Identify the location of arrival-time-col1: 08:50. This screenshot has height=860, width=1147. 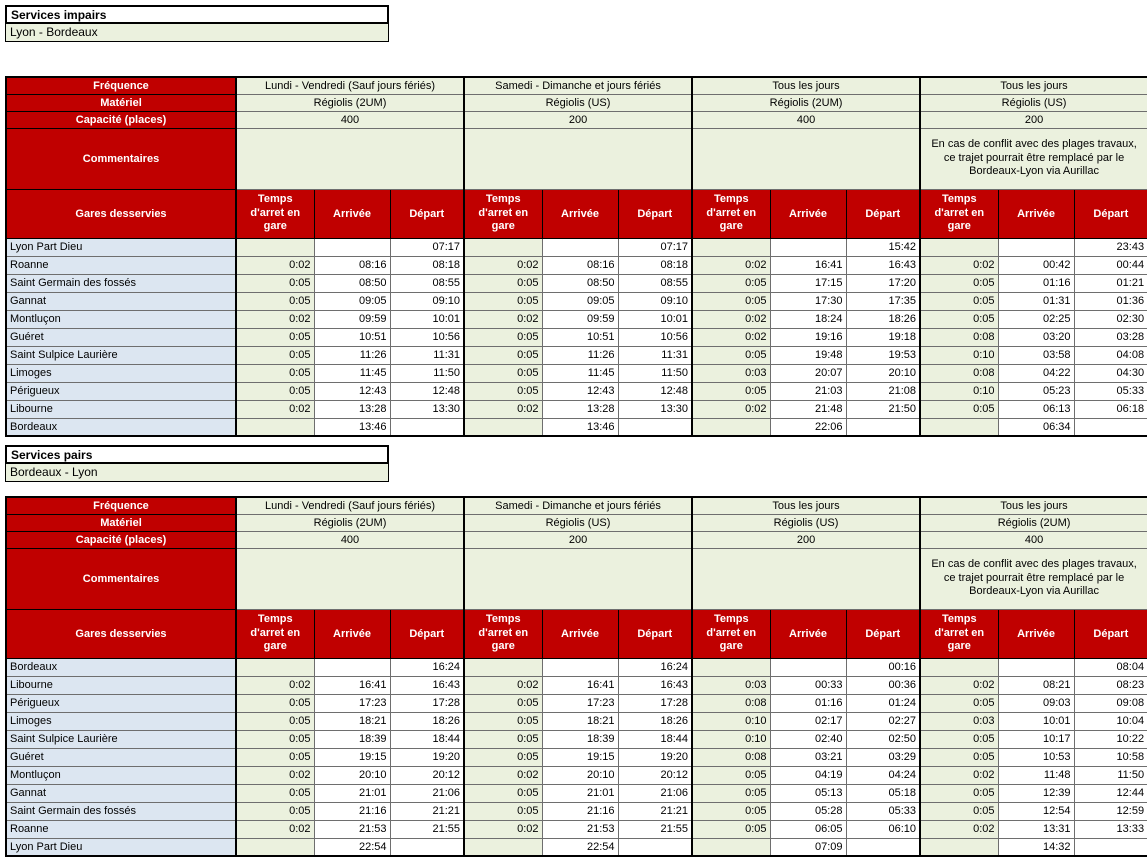
(352, 283).